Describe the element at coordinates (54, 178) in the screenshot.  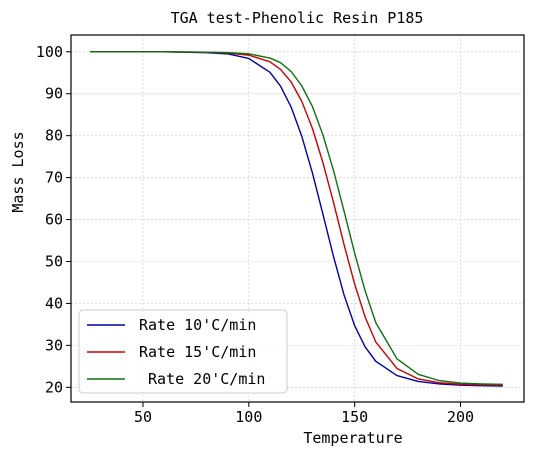
I see `y-tick-label: 70` at that location.